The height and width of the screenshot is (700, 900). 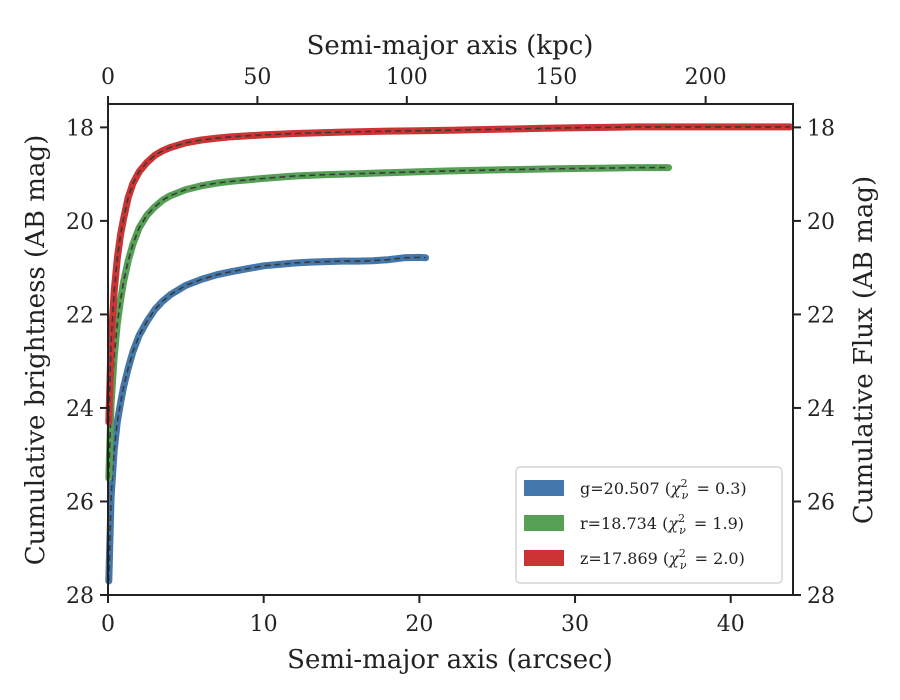 What do you see at coordinates (821, 409) in the screenshot?
I see `right-y-tick-label: 24` at bounding box center [821, 409].